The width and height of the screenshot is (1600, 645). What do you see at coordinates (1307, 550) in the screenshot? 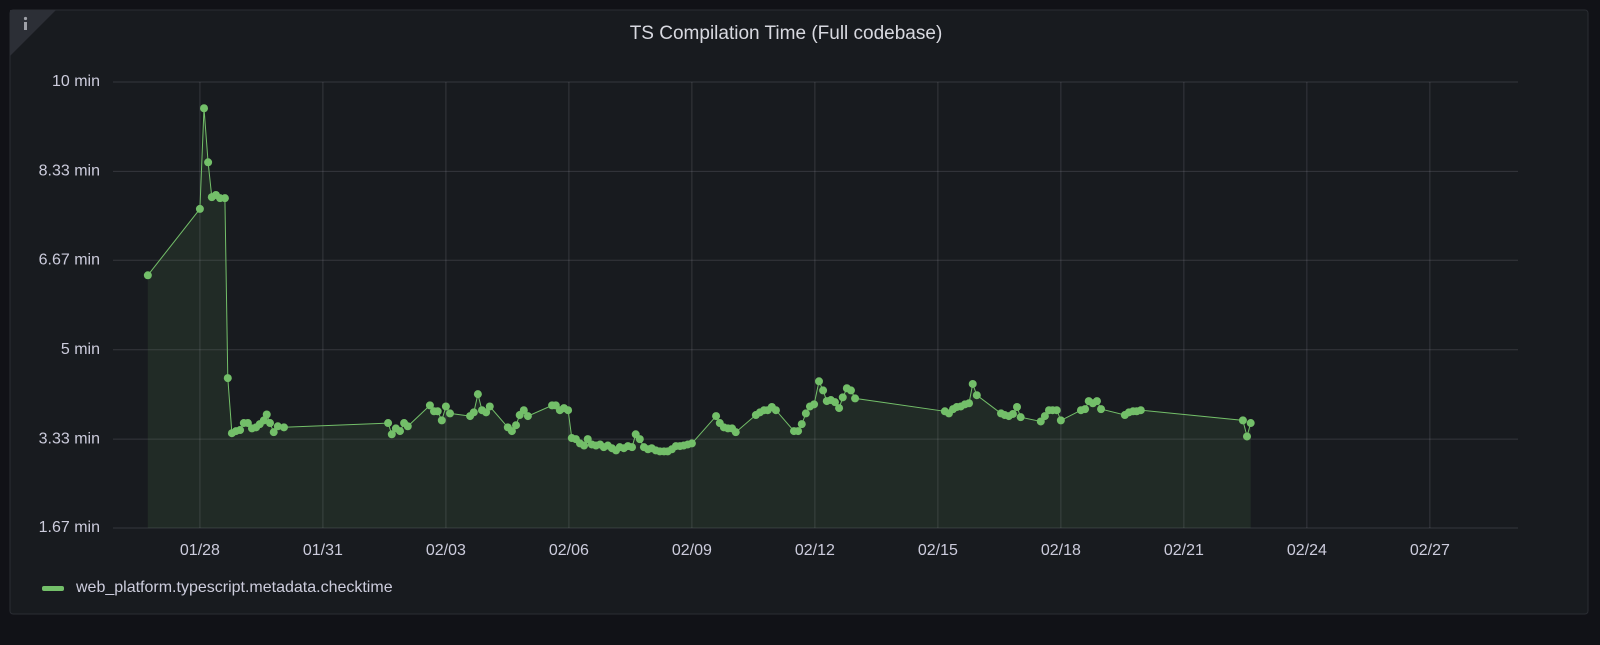
I see `x-tick-label: 02/24` at bounding box center [1307, 550].